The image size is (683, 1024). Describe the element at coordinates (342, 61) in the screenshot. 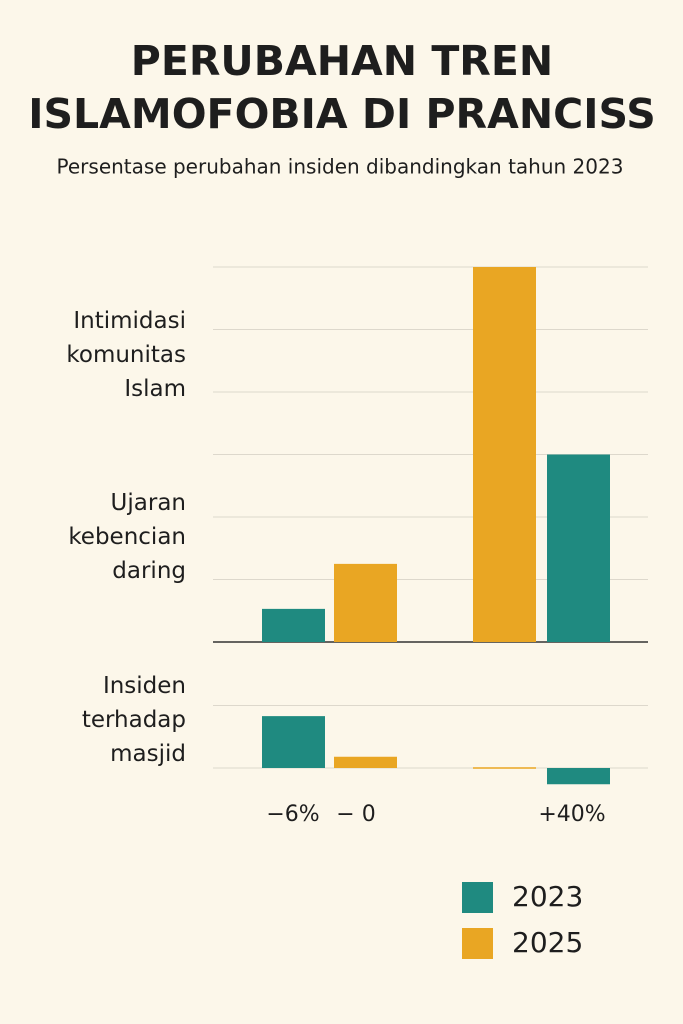

I see `chart-title: PERUBAHAN TREN` at that location.